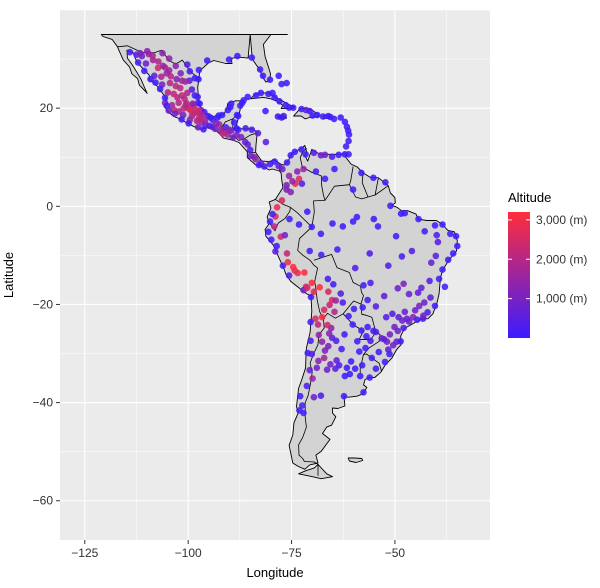  Describe the element at coordinates (188, 553) in the screenshot. I see `x-tick-label: −100` at that location.